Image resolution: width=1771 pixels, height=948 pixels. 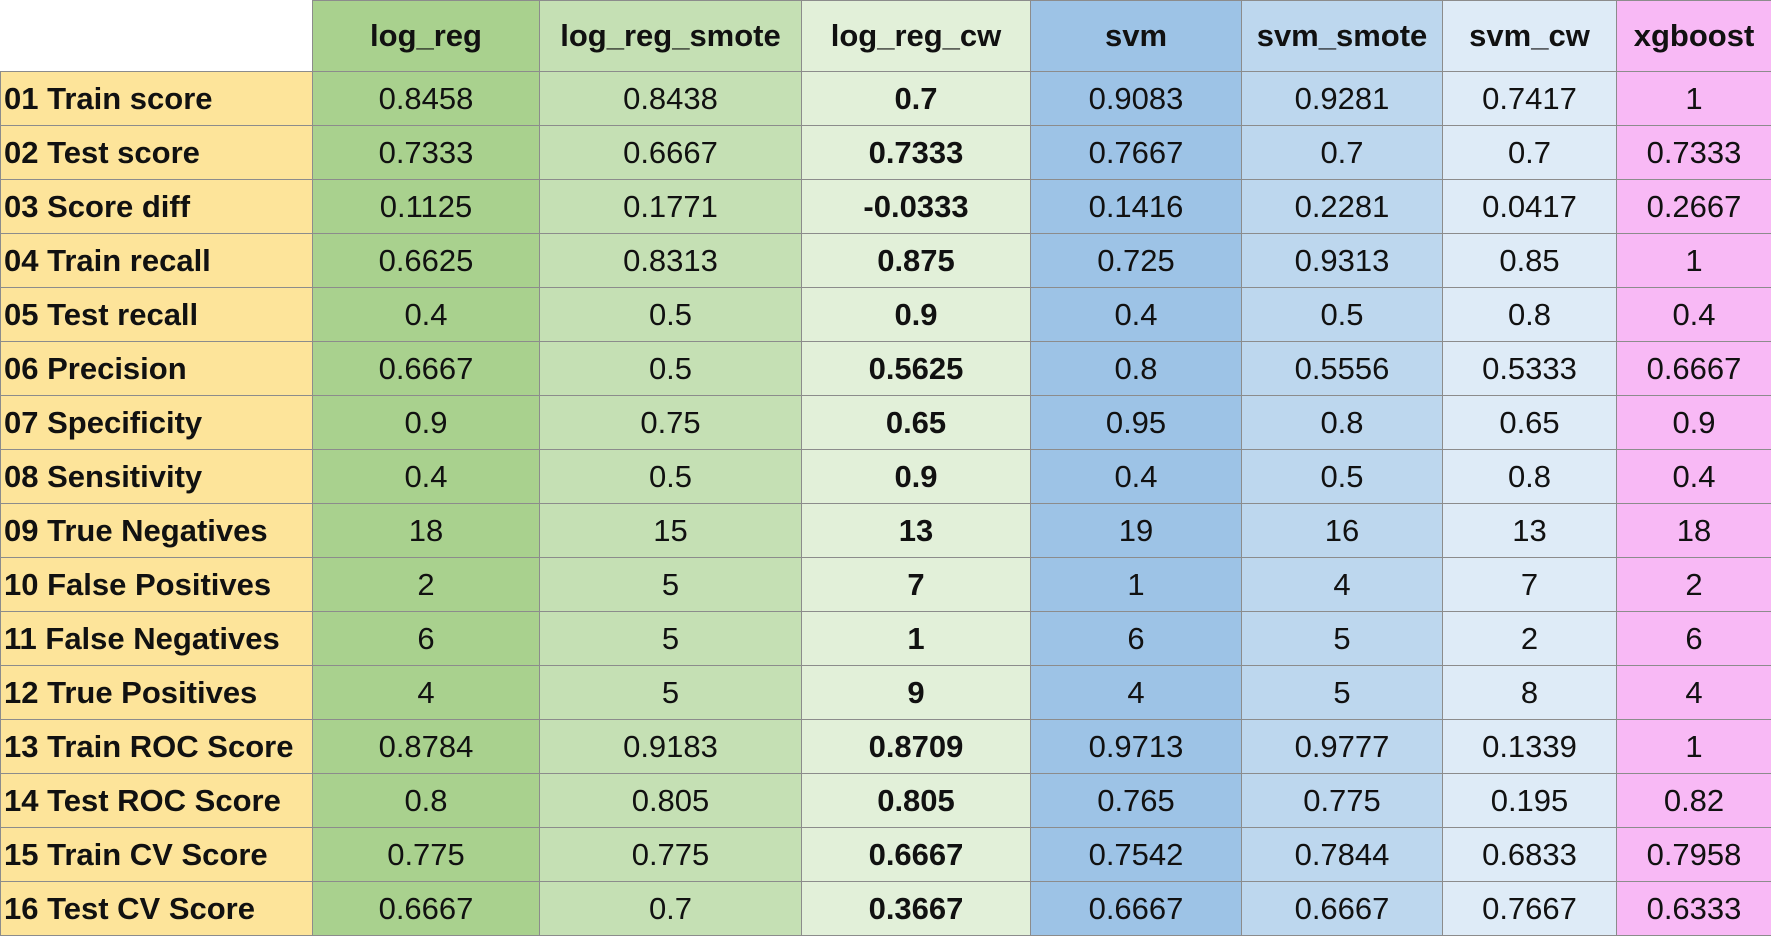 I want to click on table-cell-svm-cw: 0.7667, so click(x=1529, y=908).